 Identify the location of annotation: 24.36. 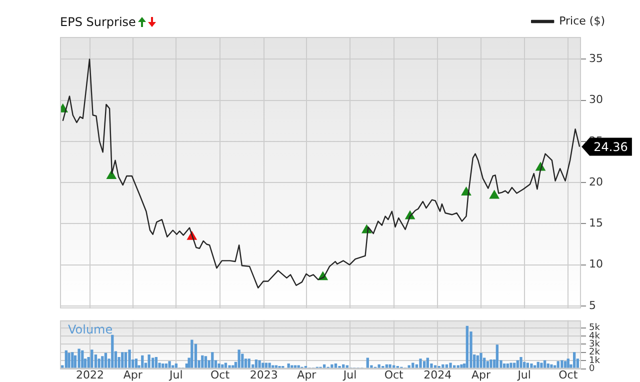
(611, 147).